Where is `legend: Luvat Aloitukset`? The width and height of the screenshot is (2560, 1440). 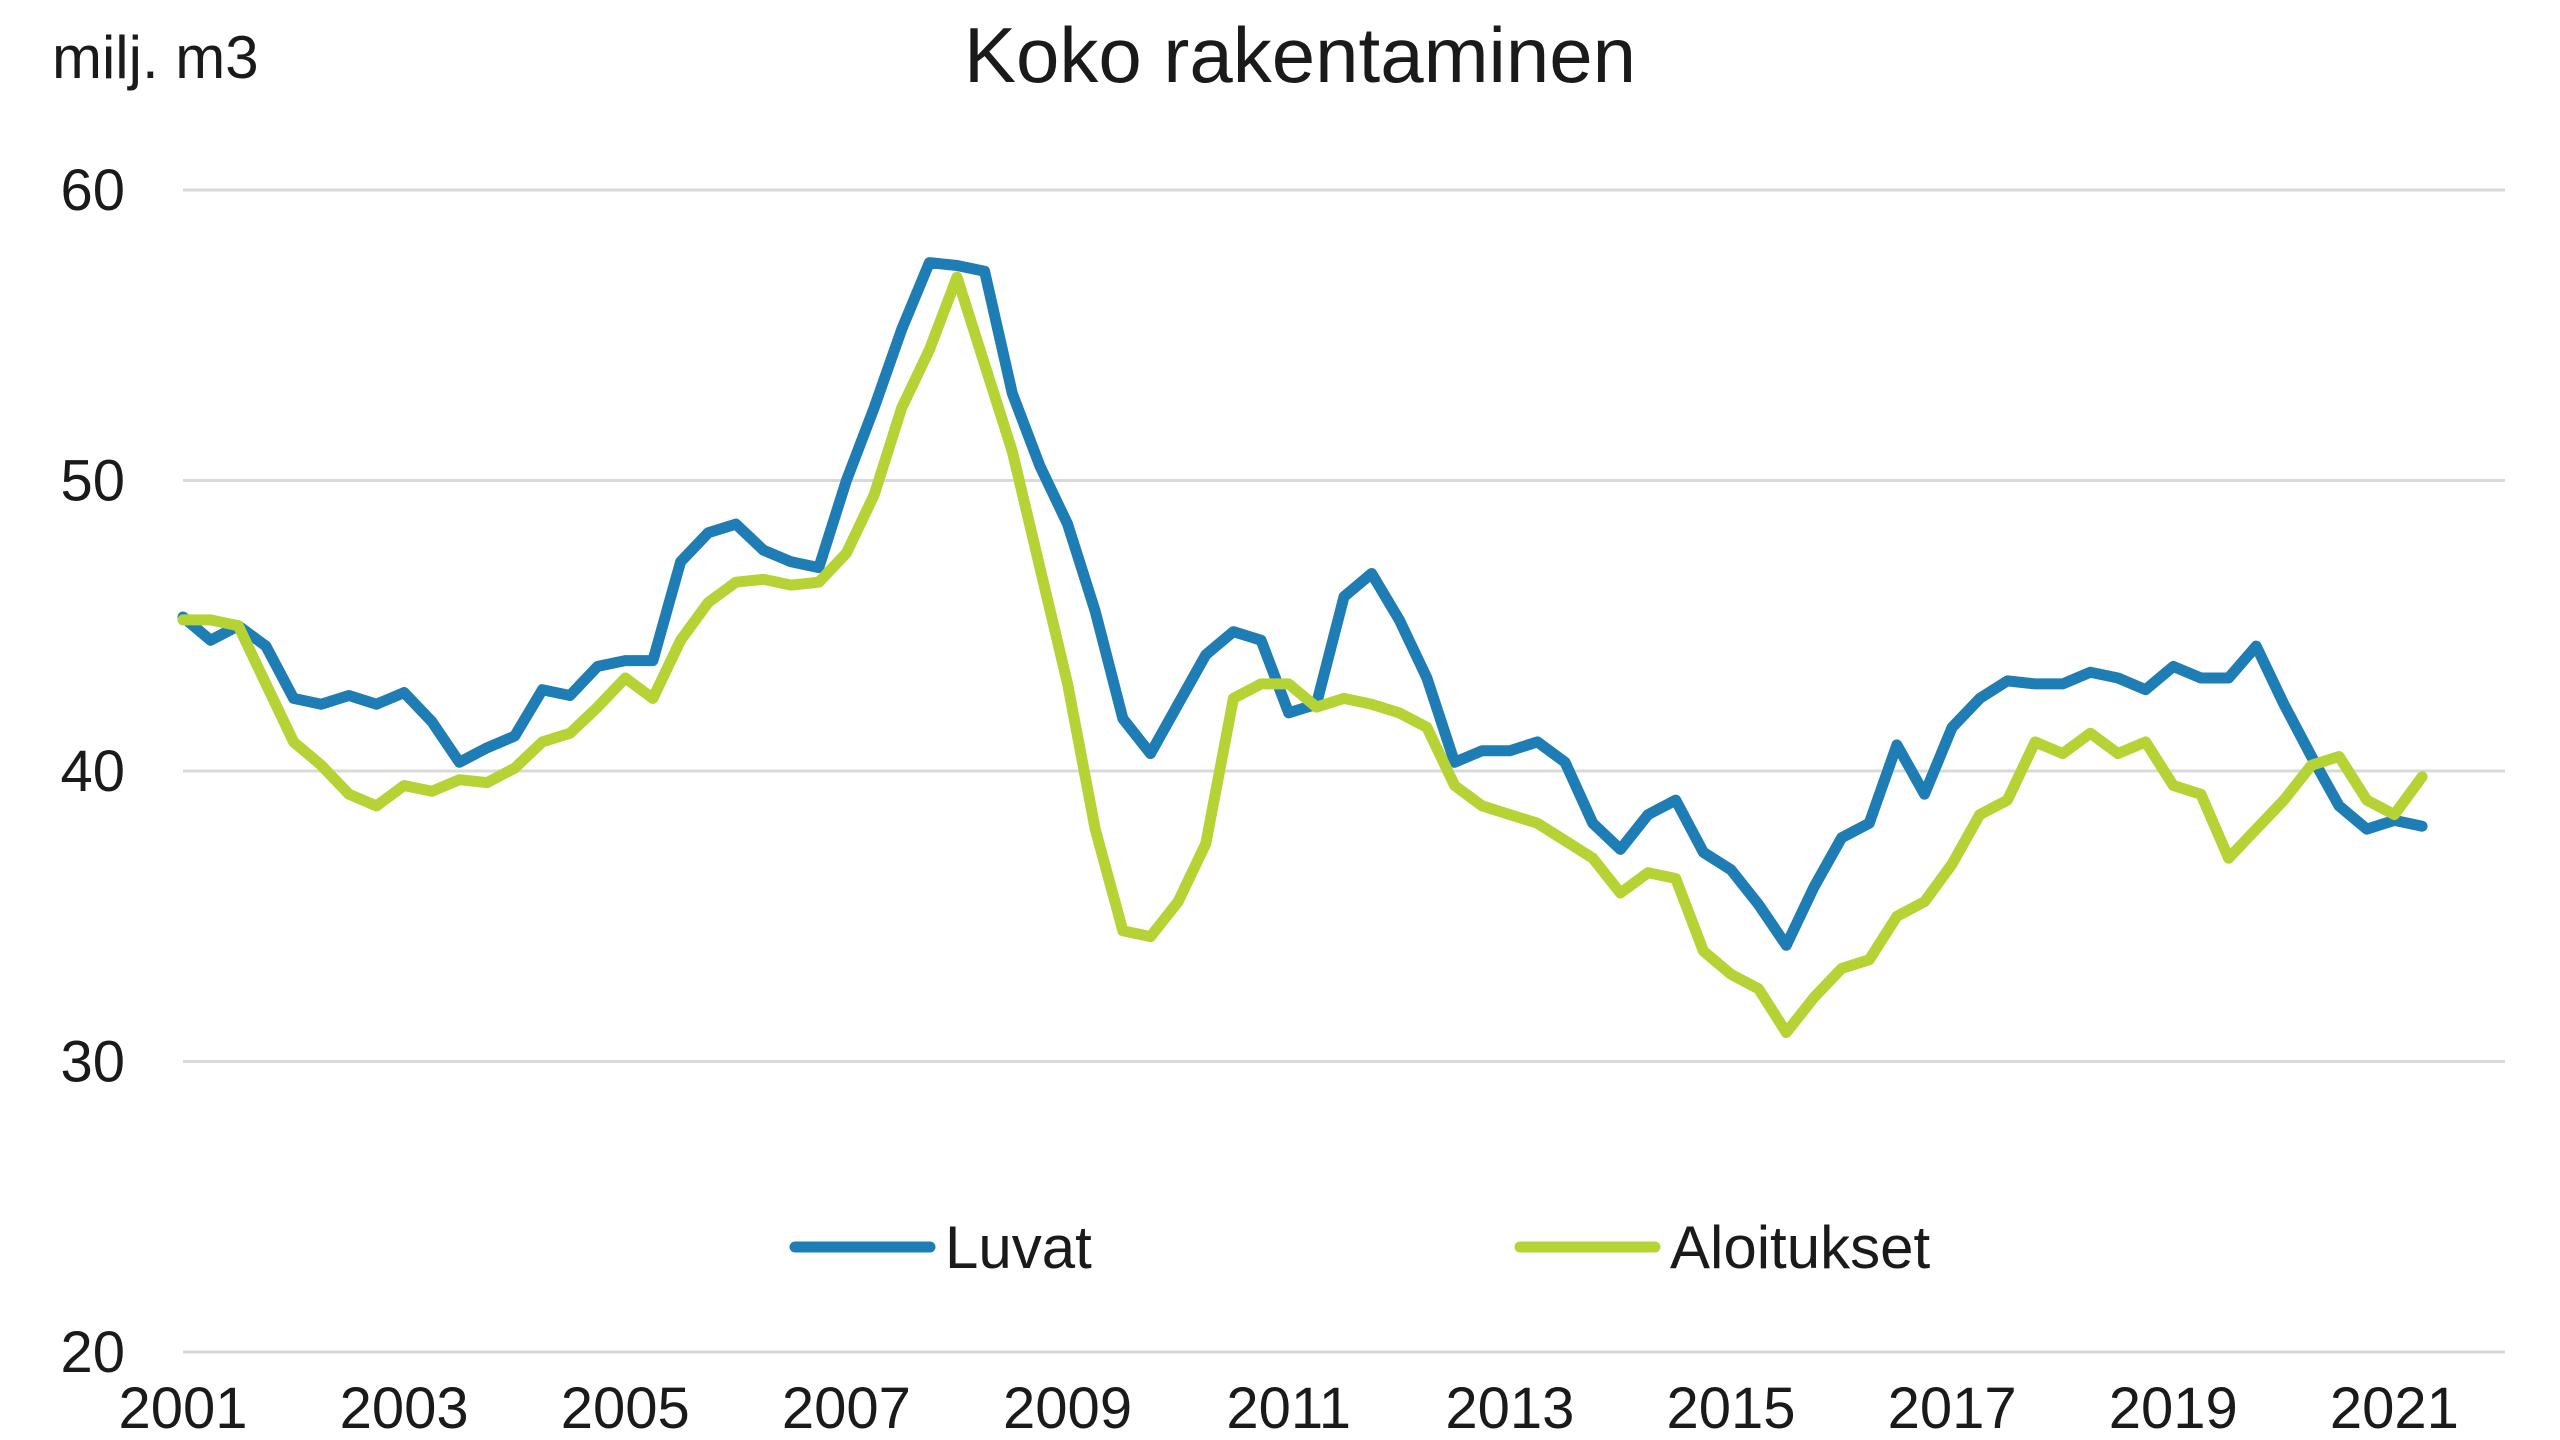
legend: Luvat Aloitukset is located at coordinates (1359, 1247).